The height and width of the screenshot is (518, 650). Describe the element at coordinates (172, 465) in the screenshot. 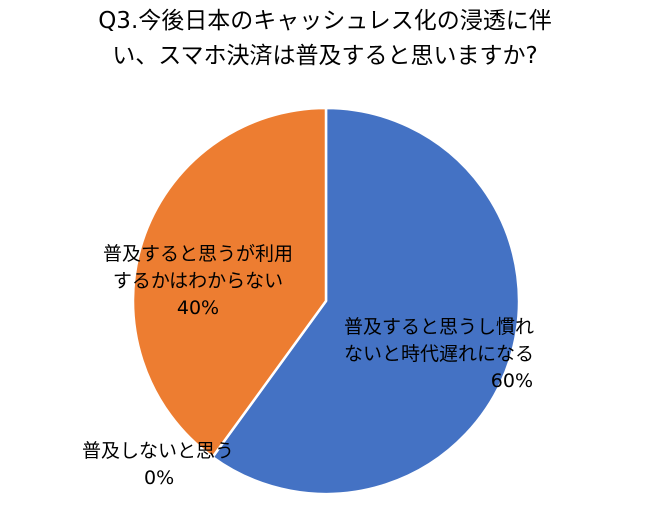

I see `slice-label-no: 普及しないと思う 0%` at that location.